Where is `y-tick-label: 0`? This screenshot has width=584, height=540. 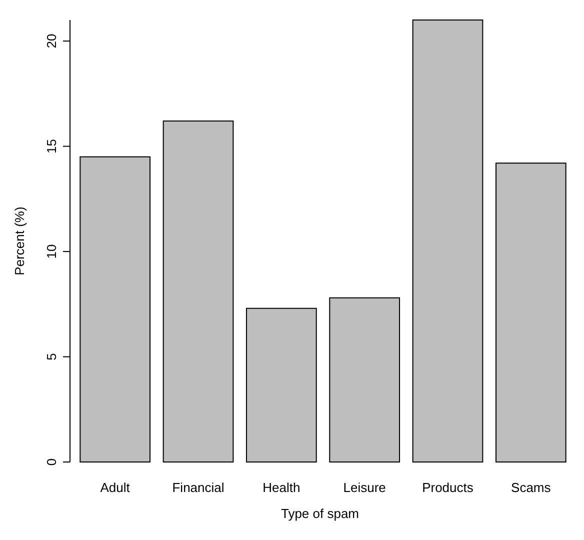
y-tick-label: 0 is located at coordinates (51, 462).